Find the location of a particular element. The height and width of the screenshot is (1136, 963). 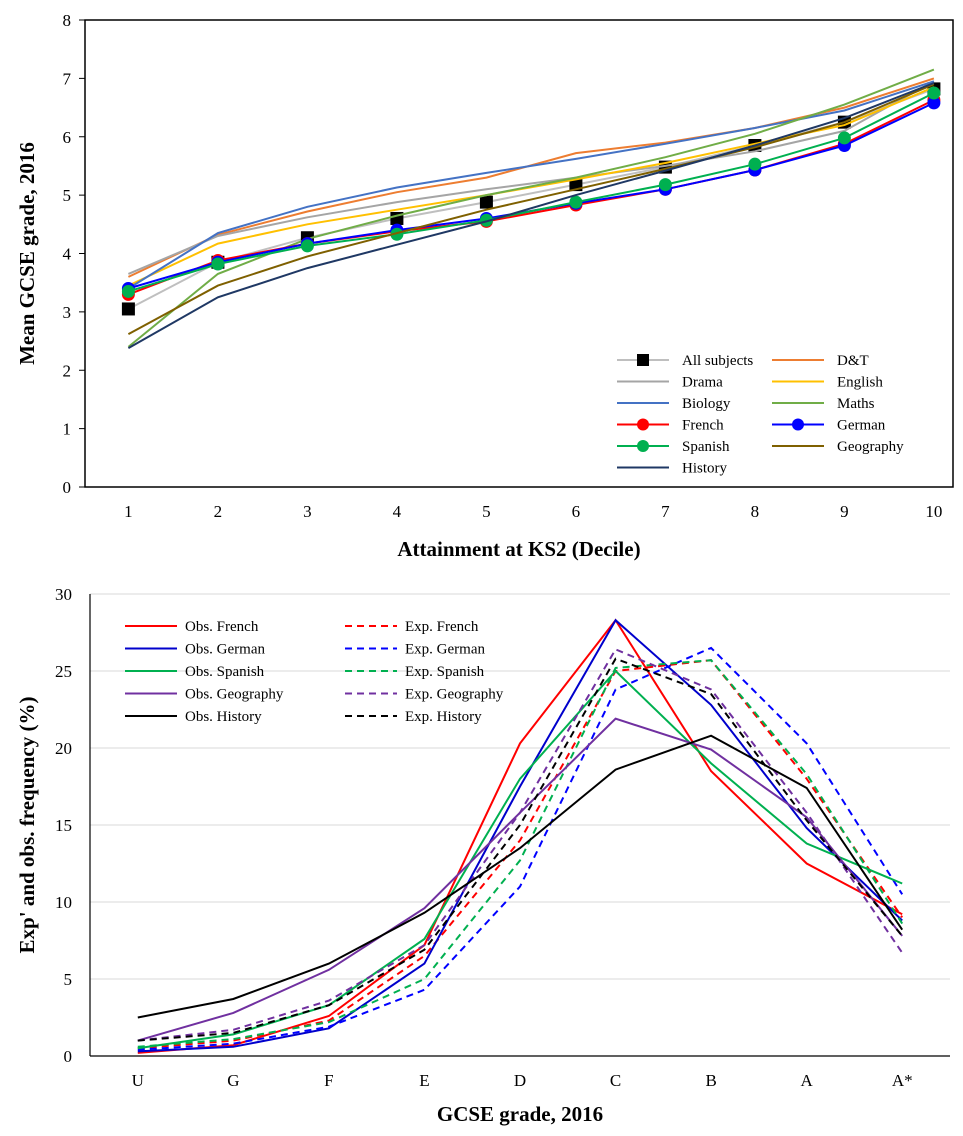

legend-item-german: German is located at coordinates (829, 426).